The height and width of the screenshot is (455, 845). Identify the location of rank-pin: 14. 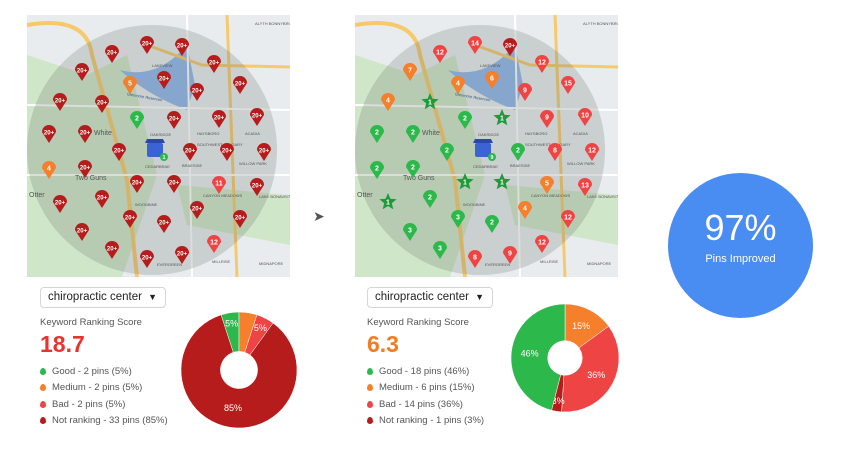
(475, 45).